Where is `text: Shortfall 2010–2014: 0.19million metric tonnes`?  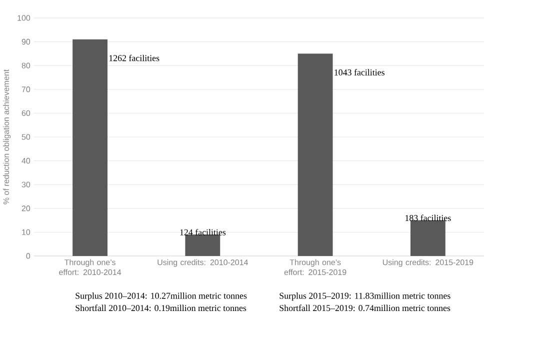 text: Shortfall 2010–2014: 0.19million metric tonnes is located at coordinates (161, 308).